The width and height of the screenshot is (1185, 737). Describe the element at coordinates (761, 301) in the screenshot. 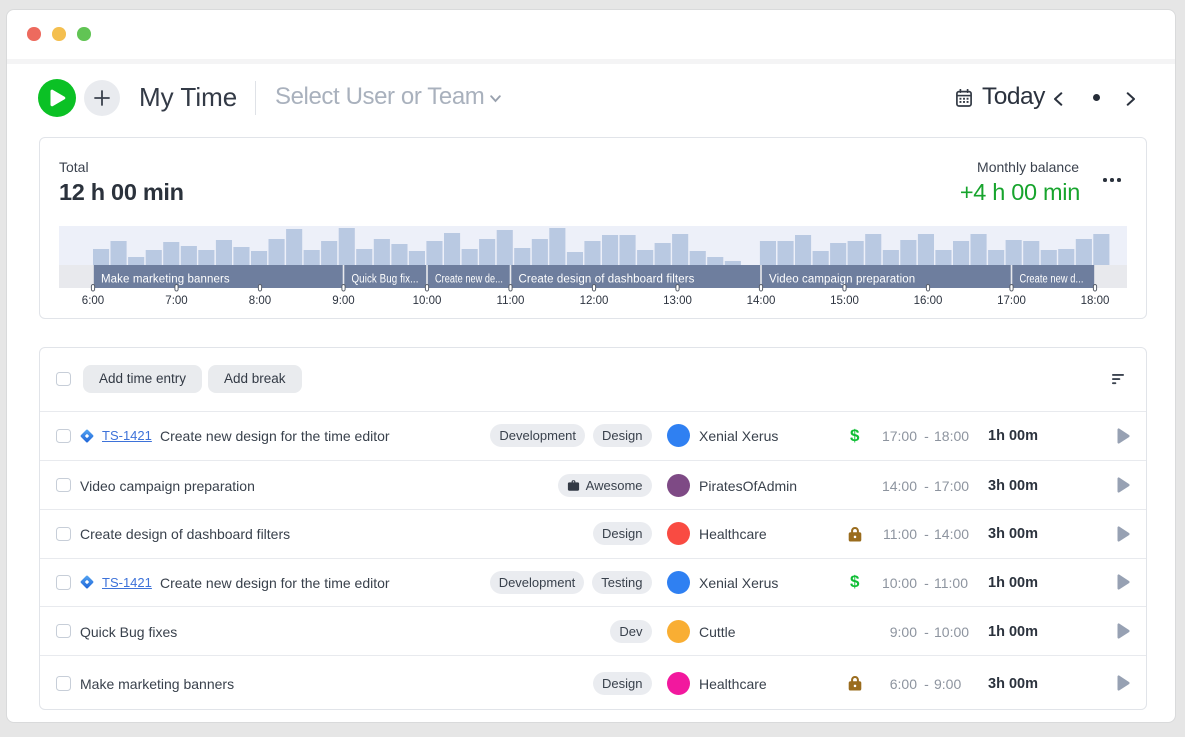

I see `svg-text: 14:00` at that location.